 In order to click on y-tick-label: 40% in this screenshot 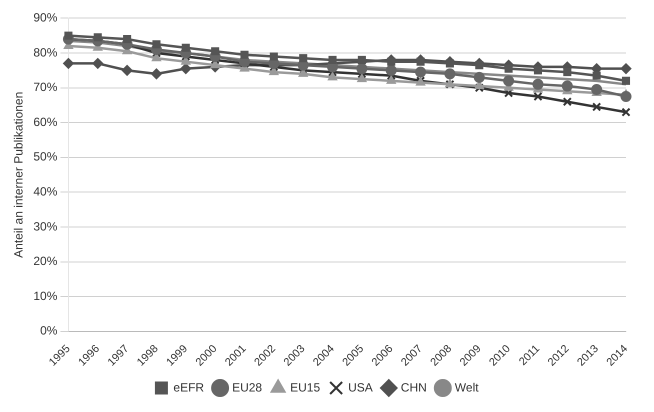, I will do `click(45, 191)`.